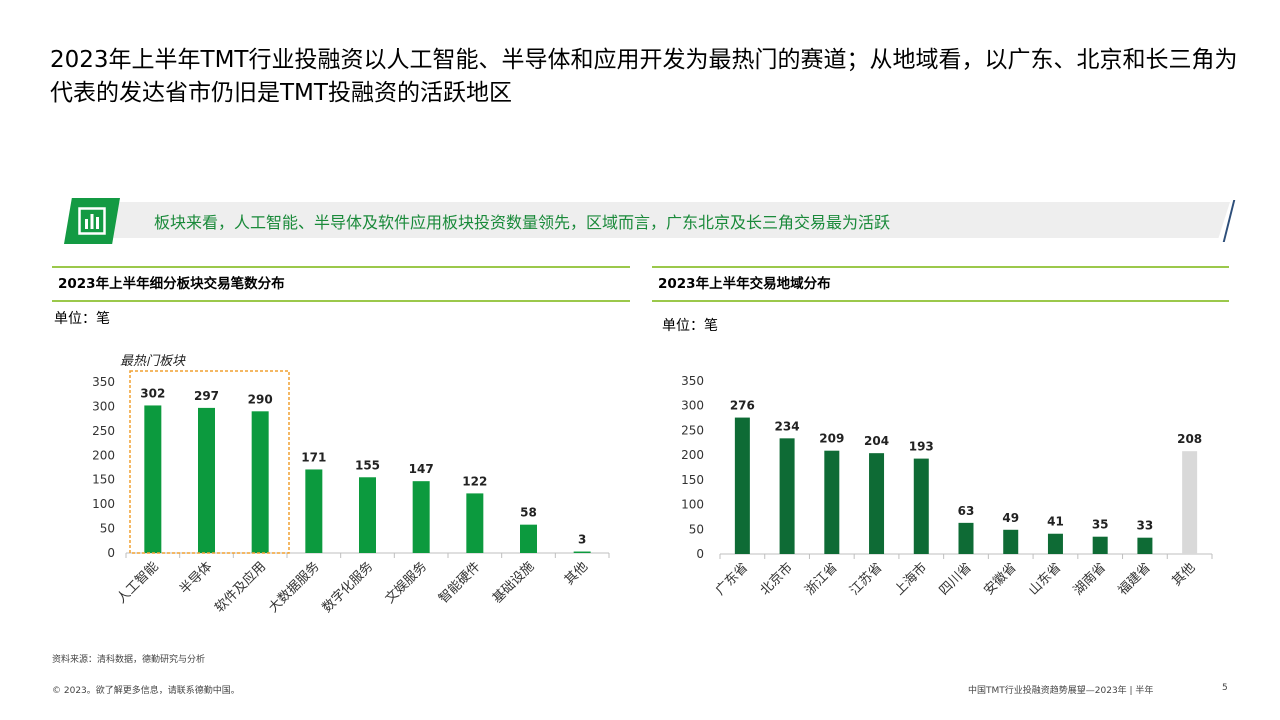 Image resolution: width=1280 pixels, height=720 pixels. Describe the element at coordinates (865, 579) in the screenshot. I see `region-category-label: 江苏省` at that location.